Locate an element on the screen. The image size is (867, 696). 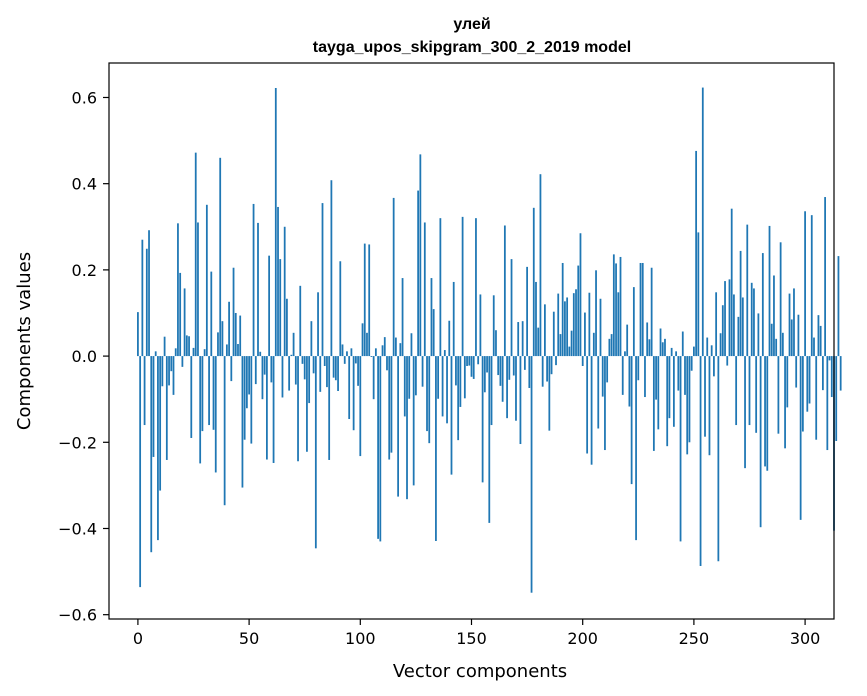
x-axis-ticks: 0 50 100 150 200 250 300 is located at coordinates (476, 633).